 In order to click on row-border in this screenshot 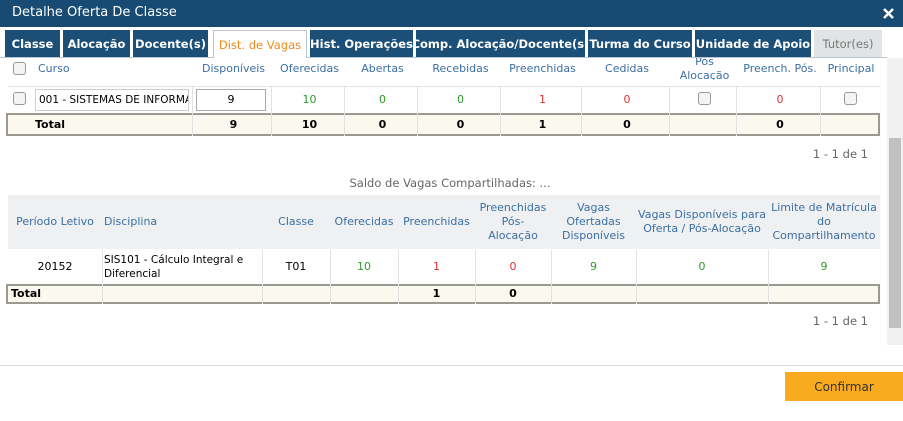, I will do `click(444, 86)`.